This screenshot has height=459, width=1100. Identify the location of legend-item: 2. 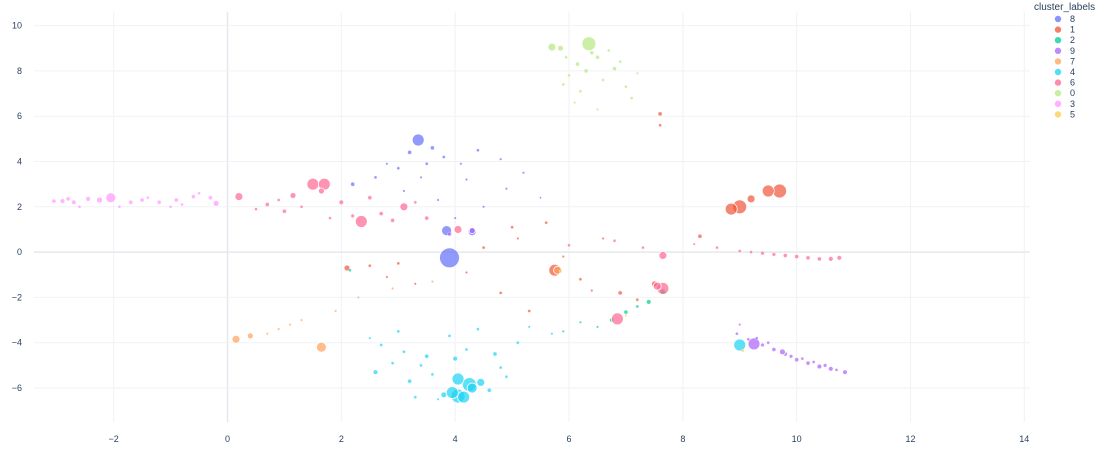
(1064, 40).